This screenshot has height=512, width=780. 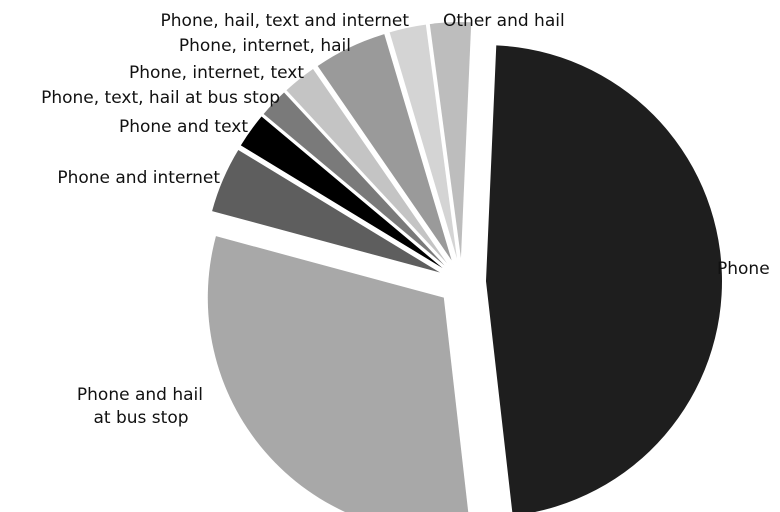 What do you see at coordinates (285, 21) in the screenshot?
I see `pie-label-phone-hail-text-and-internet: Phone, hail, text and internet` at bounding box center [285, 21].